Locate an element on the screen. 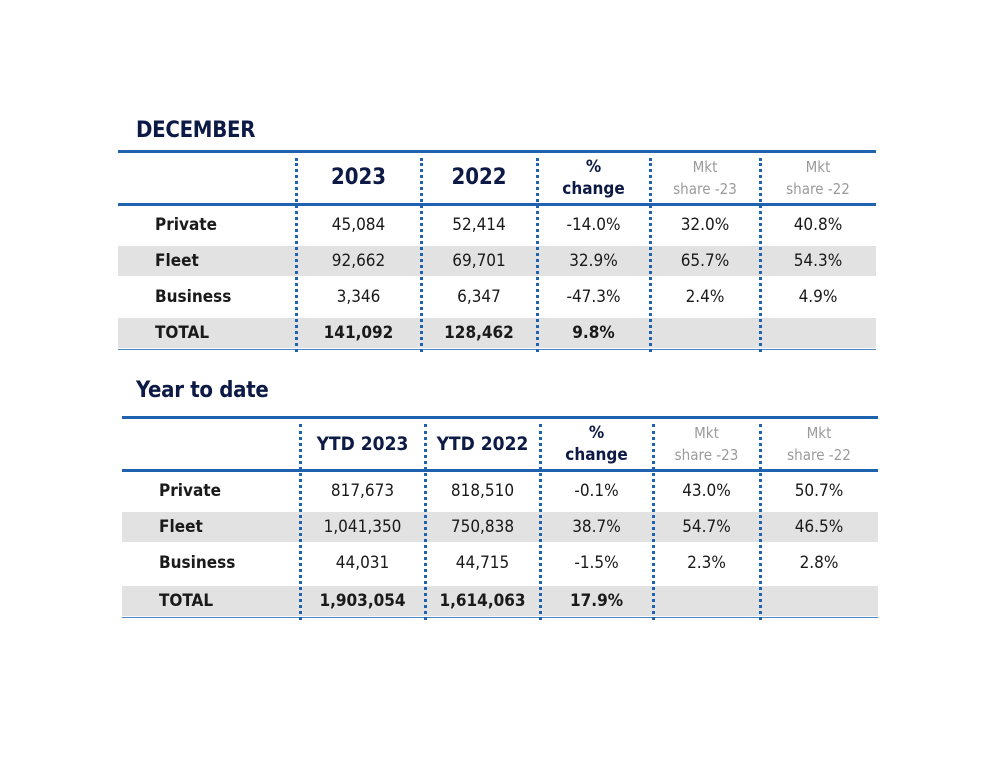  table-row: Private 45,084 52,414 -14.0% 32.0% 40.8% is located at coordinates (497, 225).